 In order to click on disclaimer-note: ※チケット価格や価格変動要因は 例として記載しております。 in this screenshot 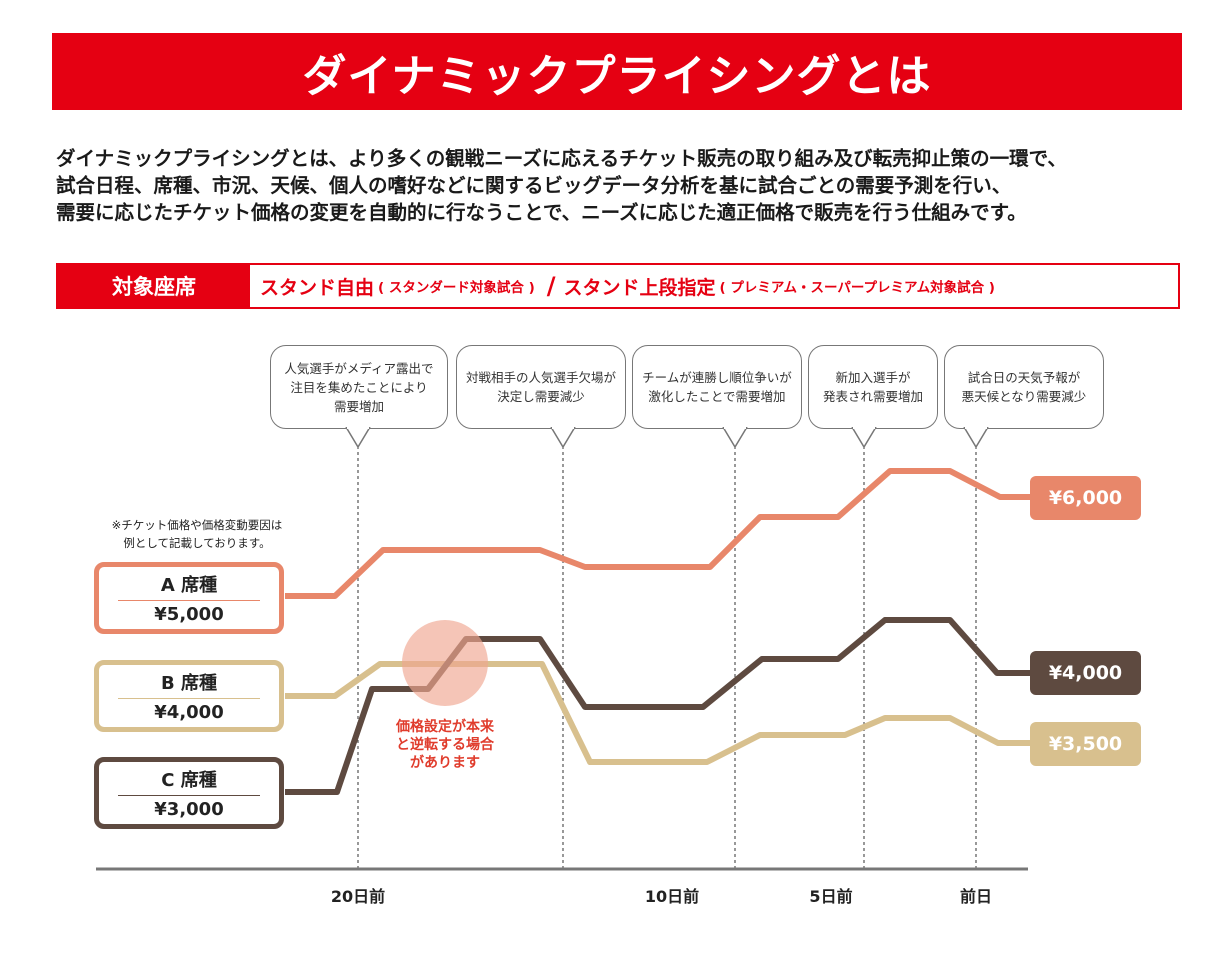, I will do `click(197, 534)`.